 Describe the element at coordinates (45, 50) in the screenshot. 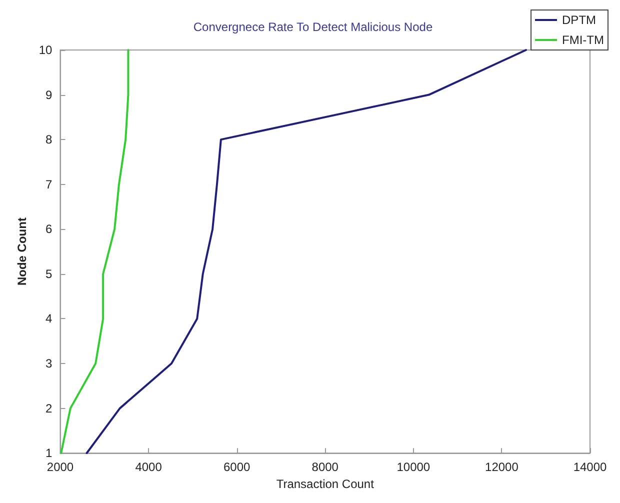

I see `y-tick-label: 10` at that location.